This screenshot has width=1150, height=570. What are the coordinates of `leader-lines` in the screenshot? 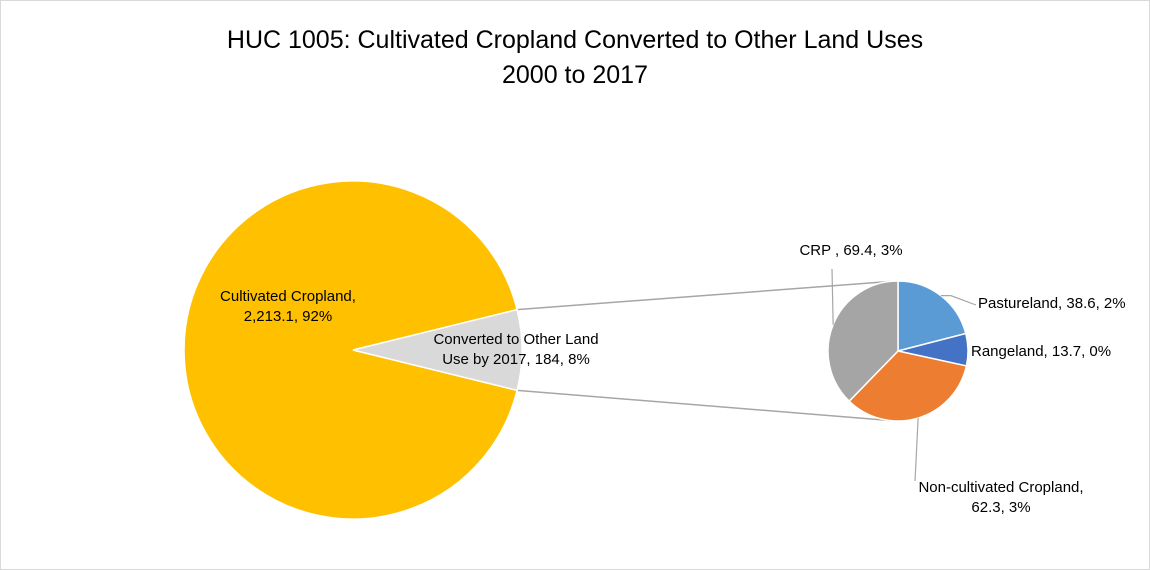 It's located at (904, 375).